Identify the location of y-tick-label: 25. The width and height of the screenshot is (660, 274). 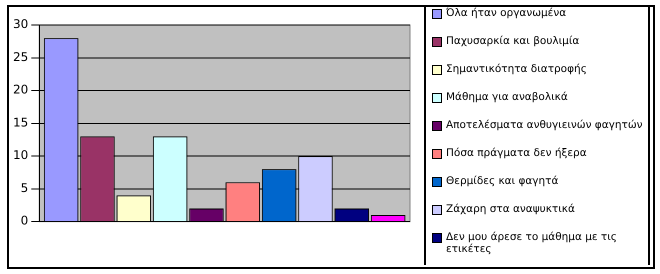
(20, 57).